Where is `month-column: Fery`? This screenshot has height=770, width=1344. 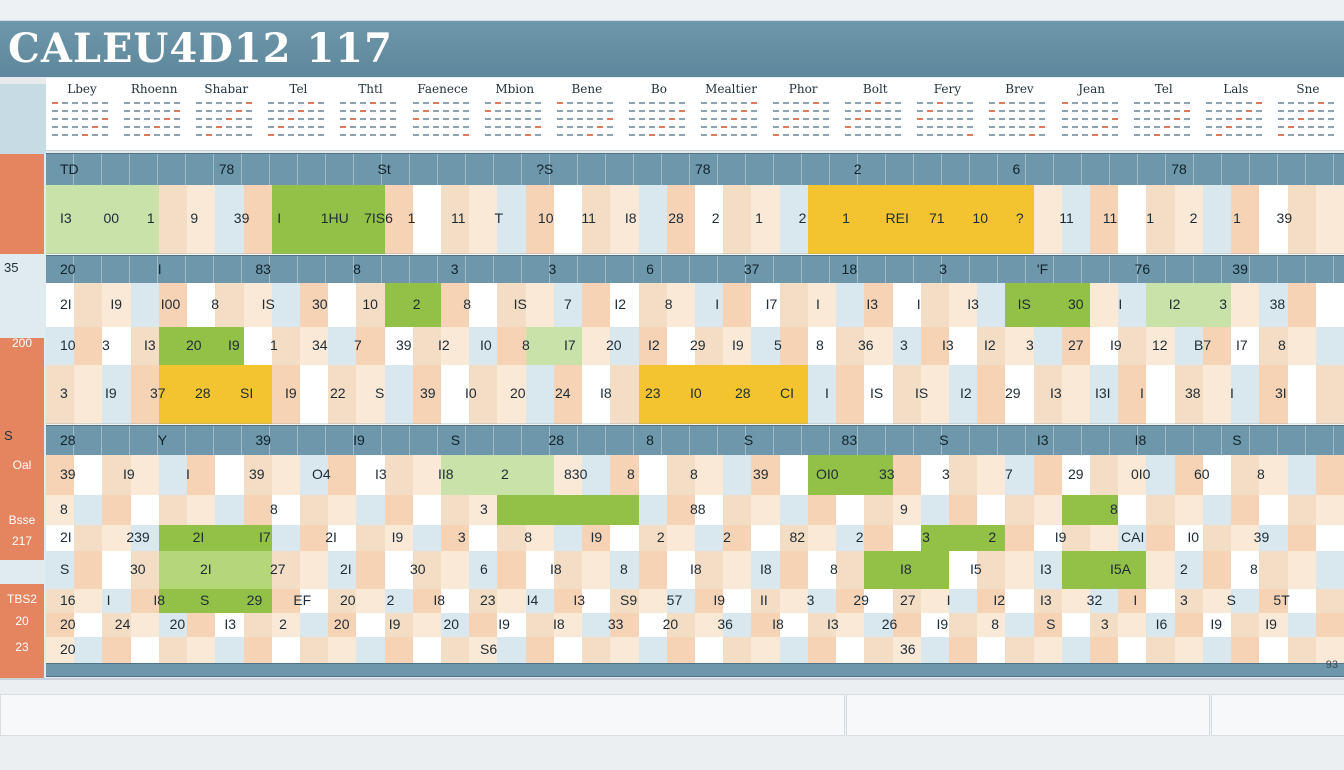
month-column: Fery is located at coordinates (947, 114).